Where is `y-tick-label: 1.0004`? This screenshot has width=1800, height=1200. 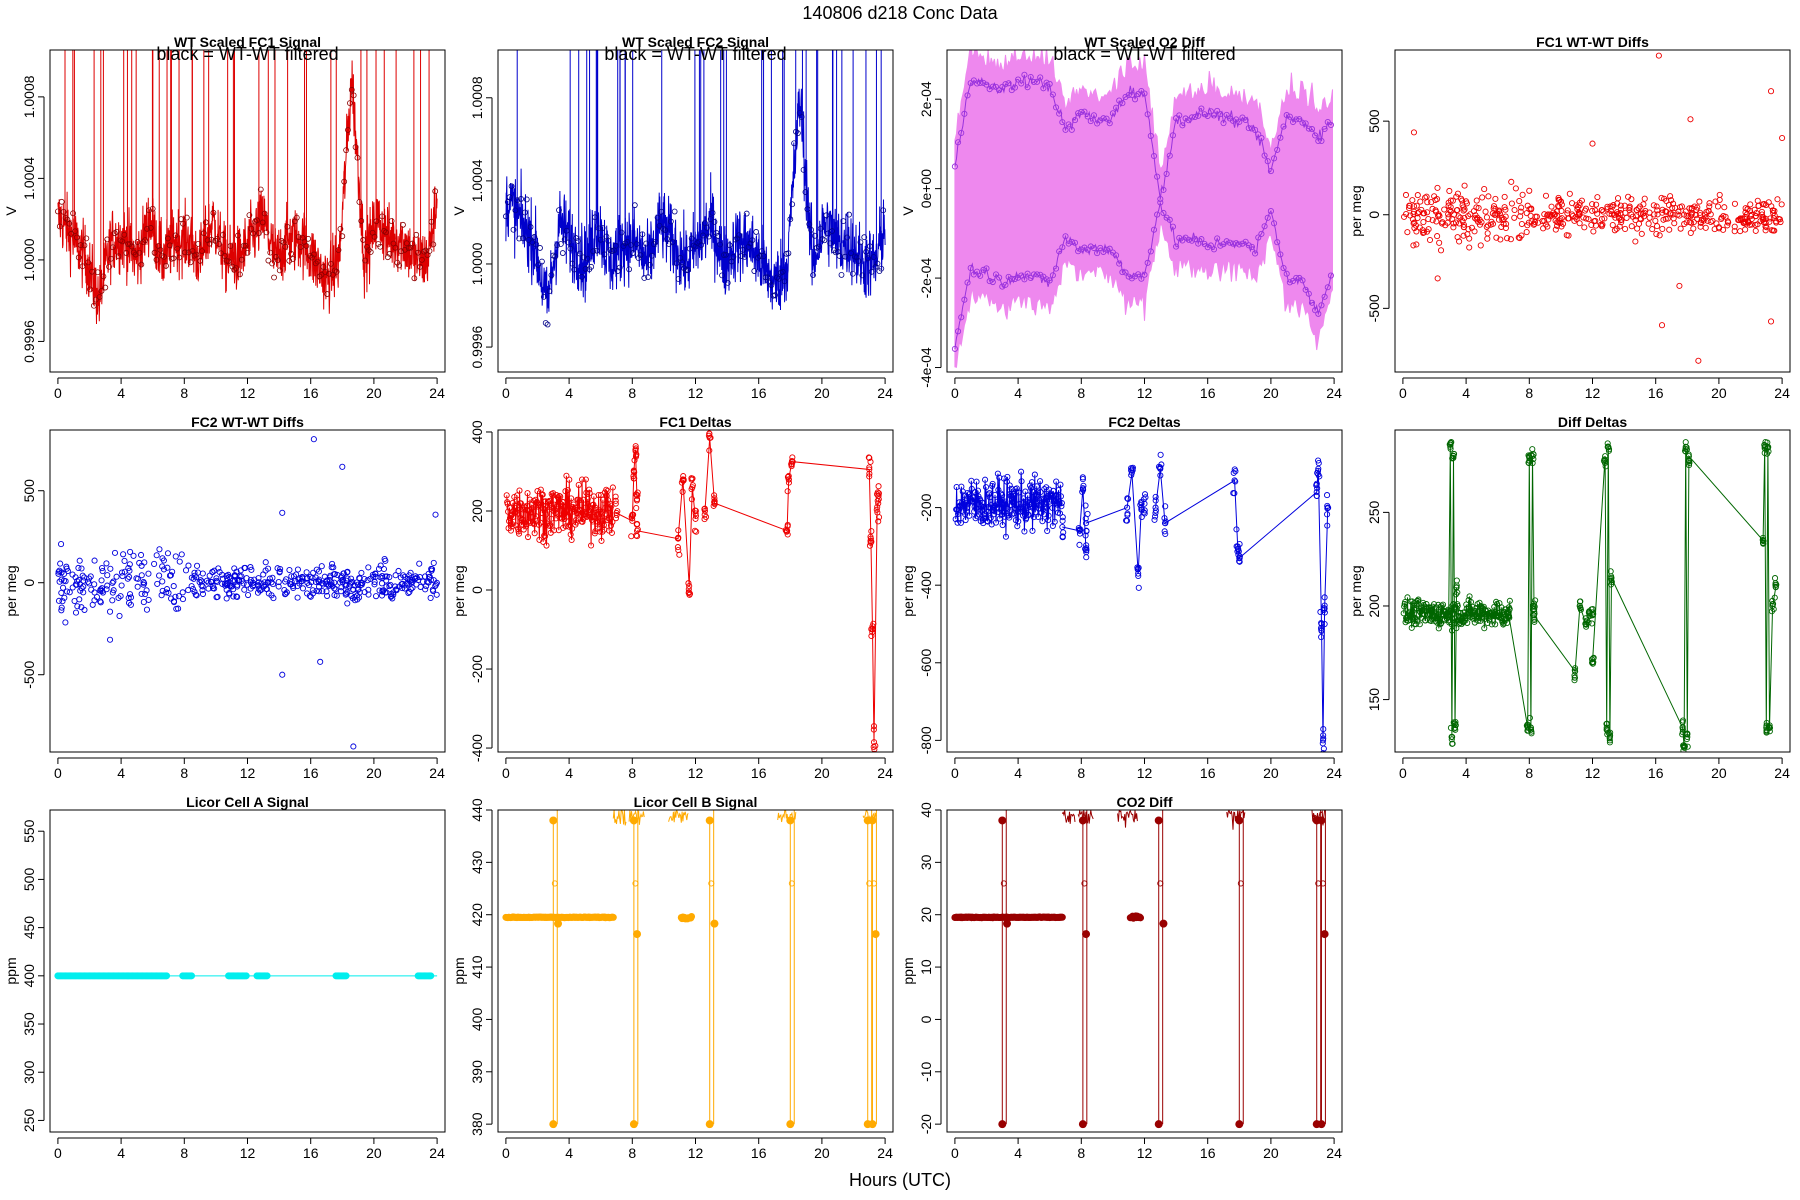 y-tick-label: 1.0004 is located at coordinates (29, 178).